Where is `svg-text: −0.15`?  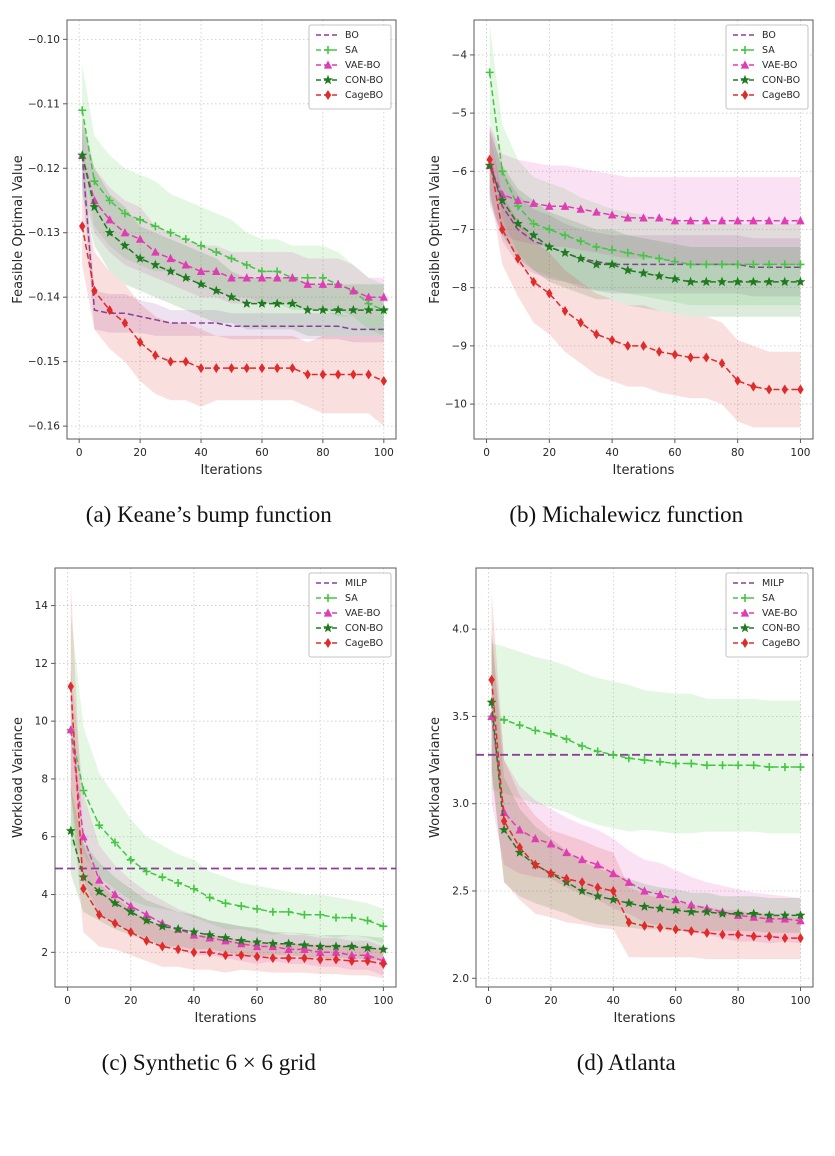
svg-text: −0.15 is located at coordinates (44, 362).